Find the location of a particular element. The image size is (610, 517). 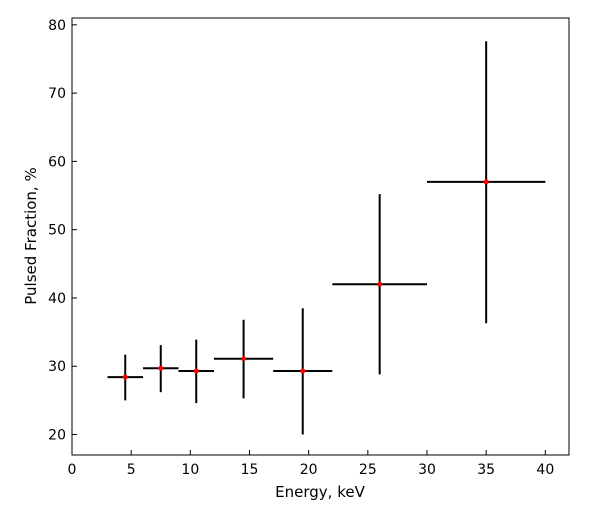

y-tick-label: 50 is located at coordinates (57, 231).